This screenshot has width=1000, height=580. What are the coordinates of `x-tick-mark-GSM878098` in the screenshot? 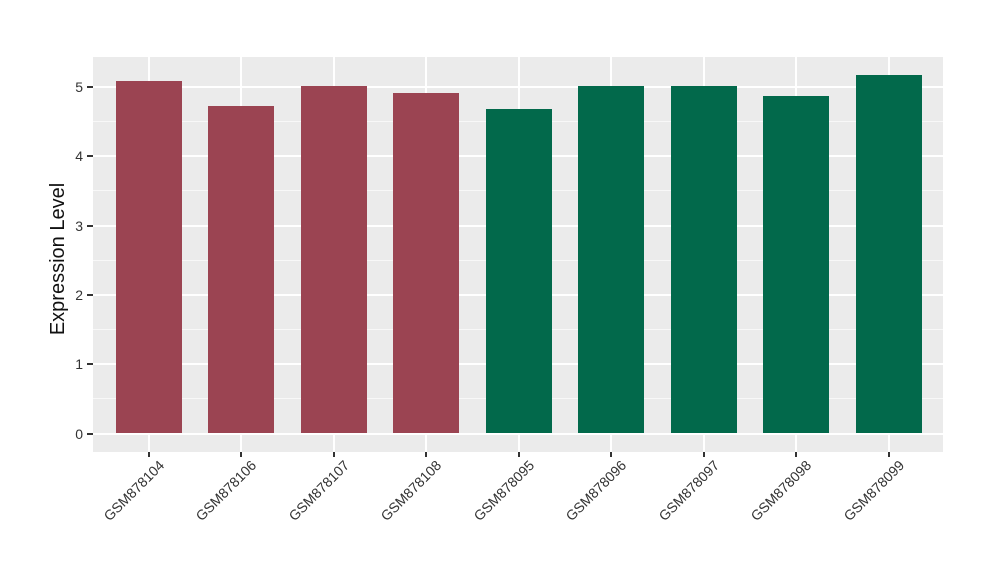 It's located at (796, 454).